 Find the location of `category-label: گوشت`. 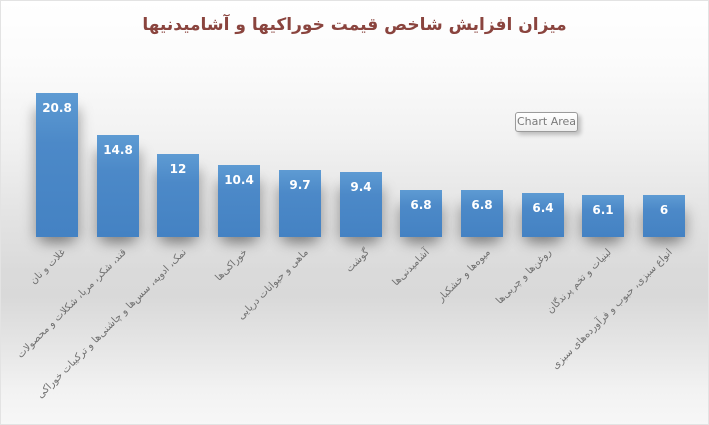

category-label: گوشت is located at coordinates (358, 261).